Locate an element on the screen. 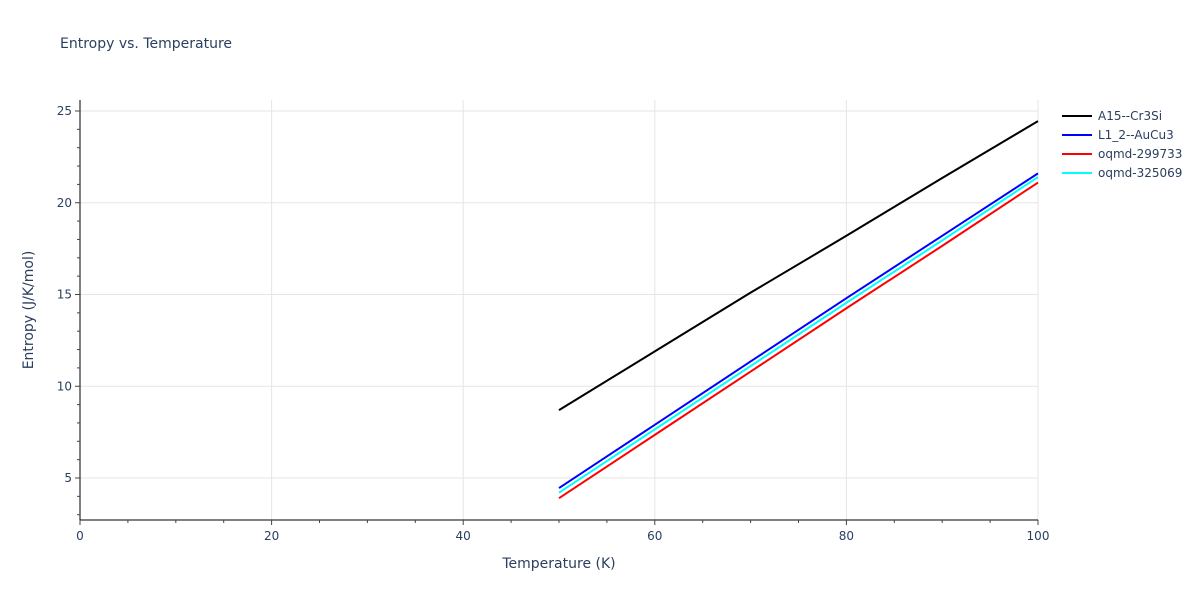 This screenshot has height=600, width=1200. y-tick-label: 20 is located at coordinates (64, 203).